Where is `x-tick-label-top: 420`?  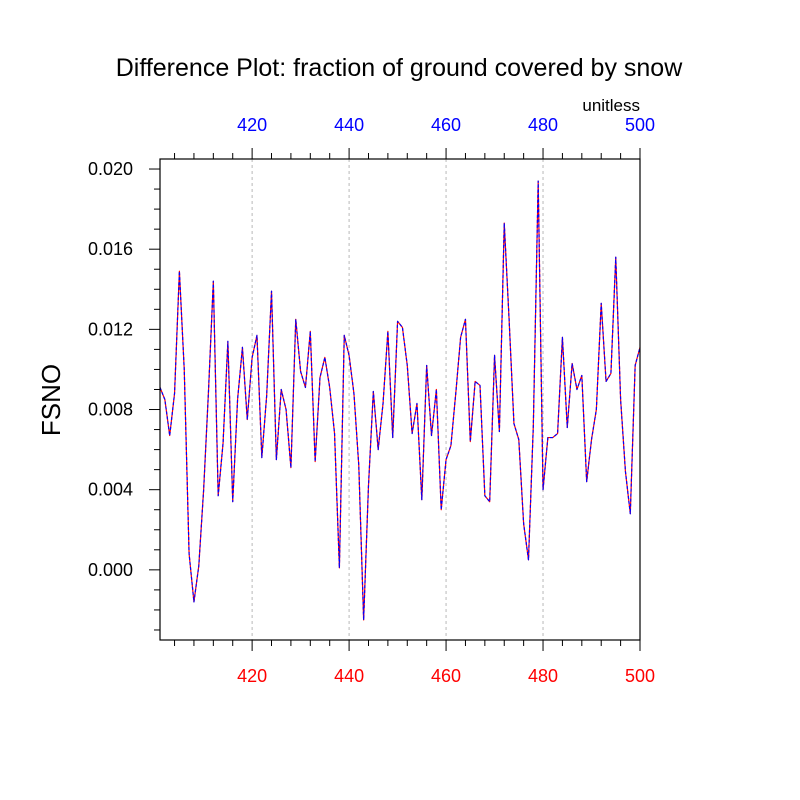
x-tick-label-top: 420 is located at coordinates (252, 125).